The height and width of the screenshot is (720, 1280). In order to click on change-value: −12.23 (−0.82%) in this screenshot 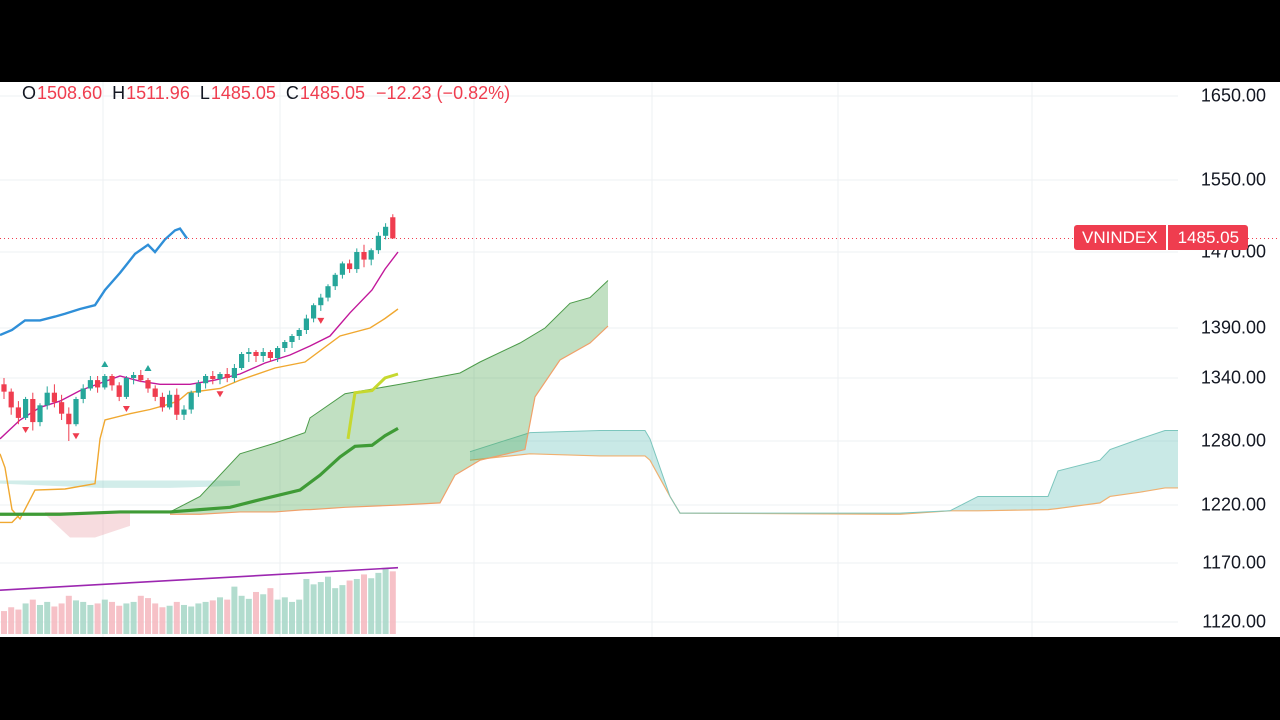, I will do `click(443, 92)`.